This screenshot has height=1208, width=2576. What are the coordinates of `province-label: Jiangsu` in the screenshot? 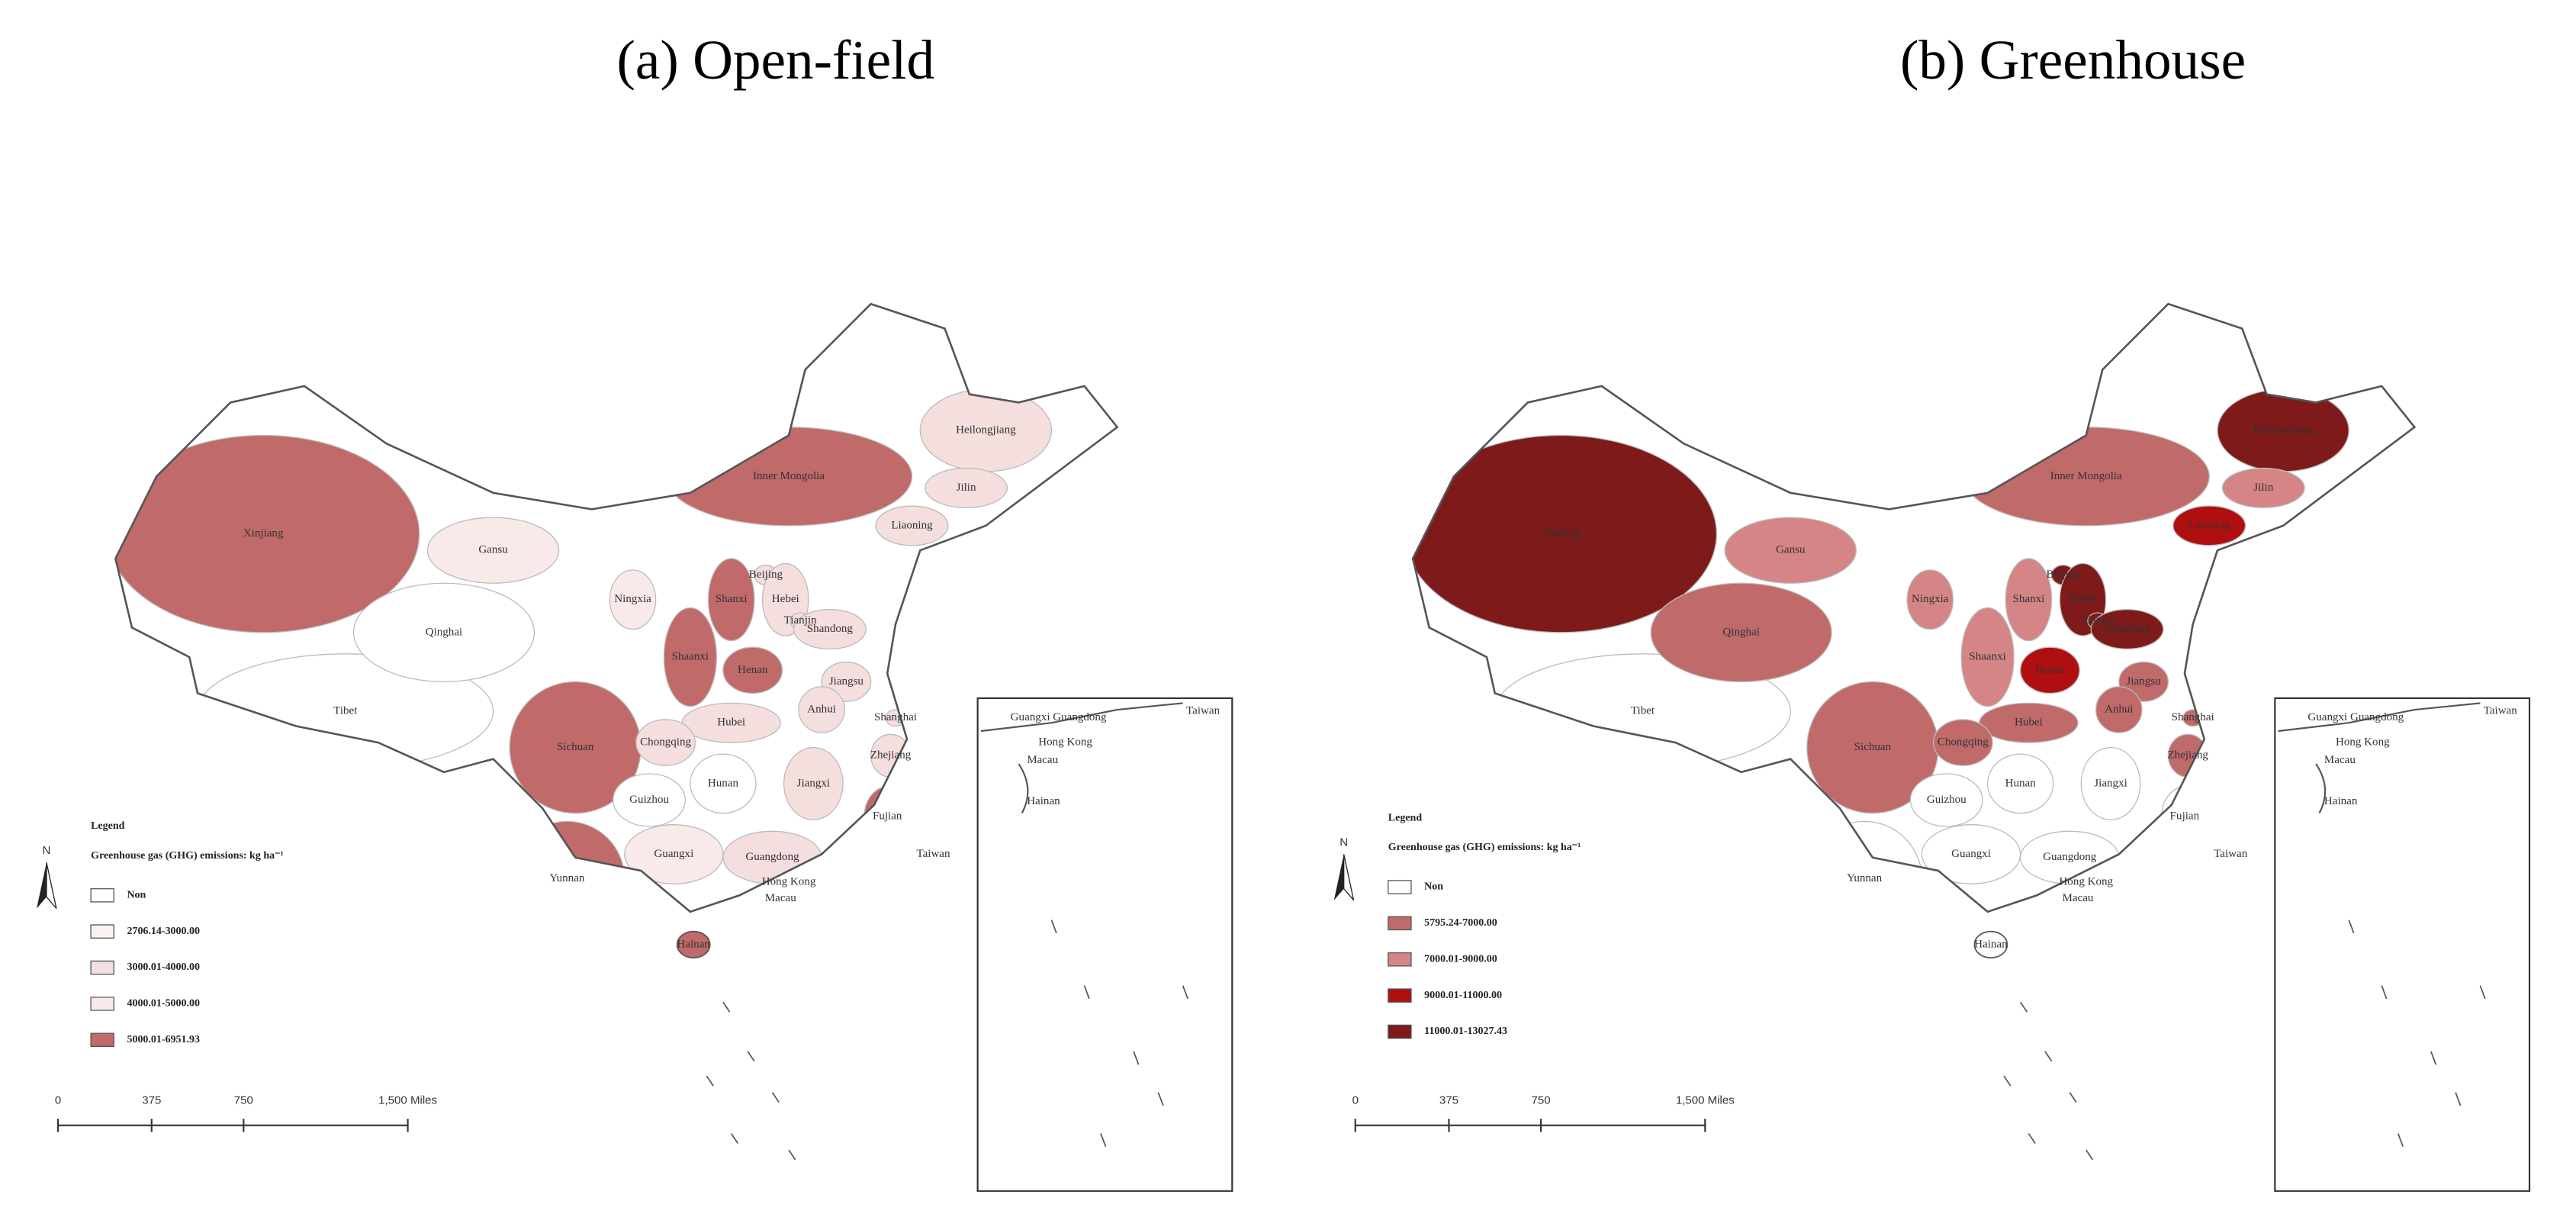 It's located at (2145, 681).